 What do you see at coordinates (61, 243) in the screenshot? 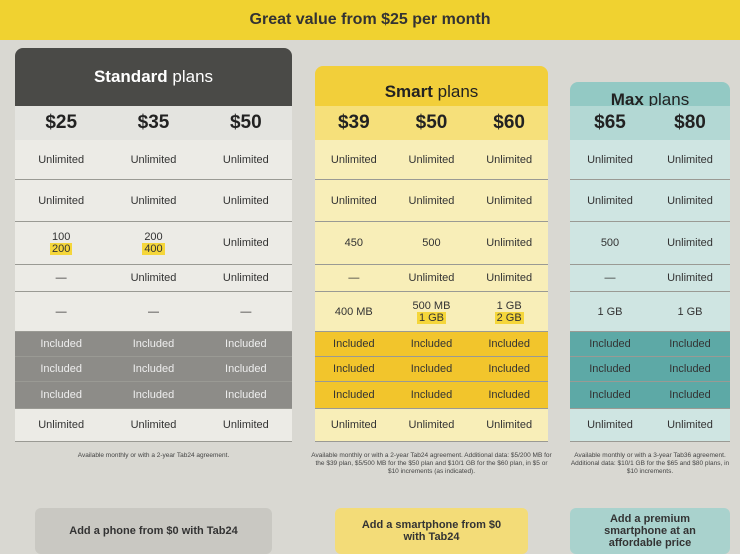
I see `plan-cell: 100 200` at bounding box center [61, 243].